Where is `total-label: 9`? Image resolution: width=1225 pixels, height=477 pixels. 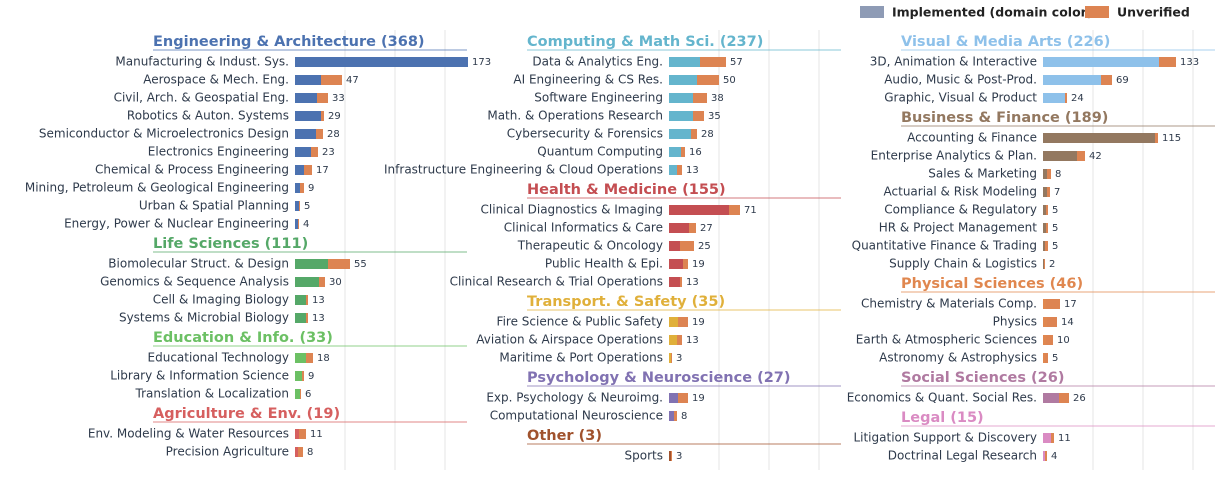 total-label: 9 is located at coordinates (311, 376).